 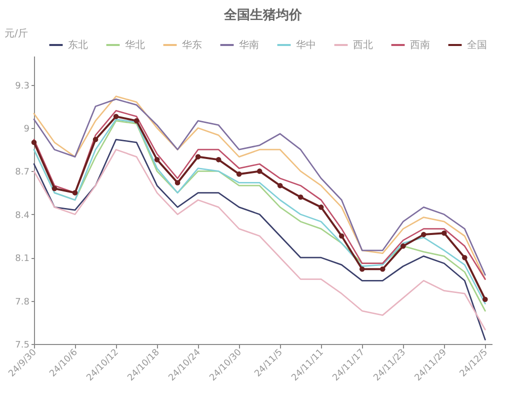 What do you see at coordinates (22, 86) in the screenshot?
I see `y-tick-label: 9.3` at bounding box center [22, 86].